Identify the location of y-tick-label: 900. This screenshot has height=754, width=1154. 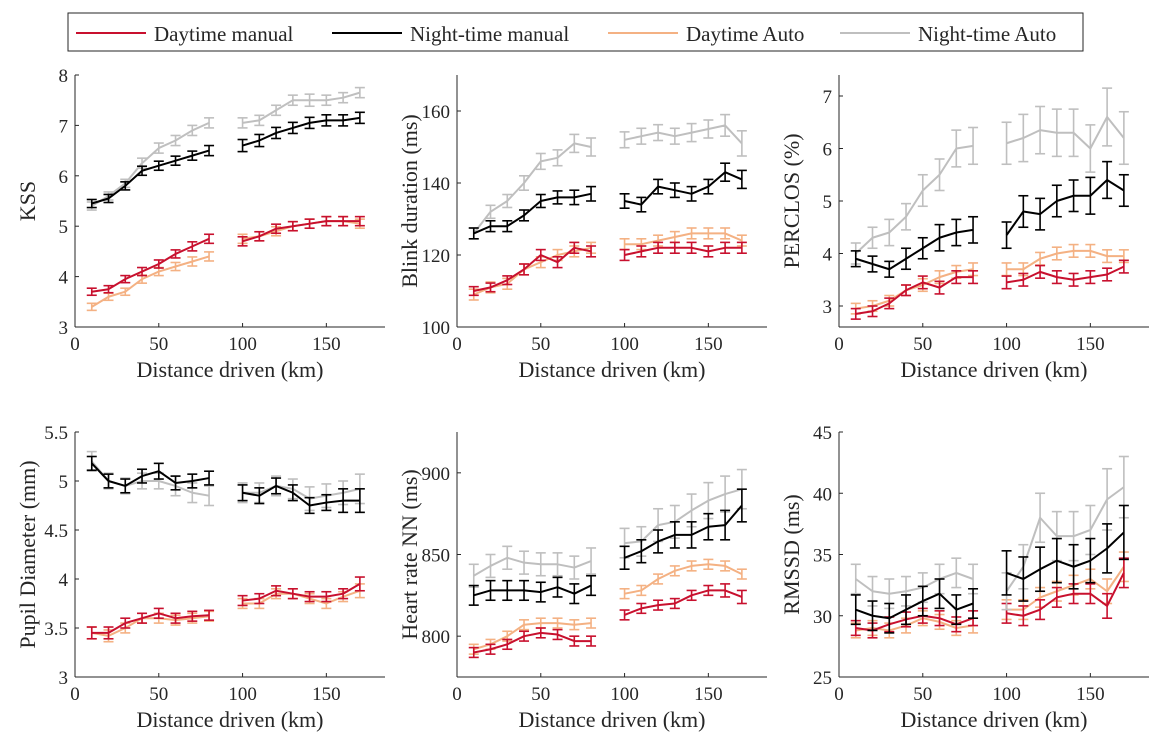
(436, 474).